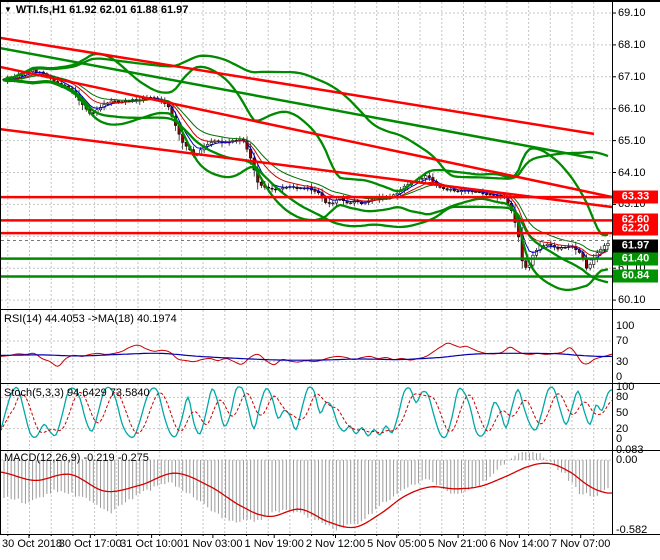 This screenshot has height=560, width=660. I want to click on time-tick: 1 Nov 03:00, so click(213, 544).